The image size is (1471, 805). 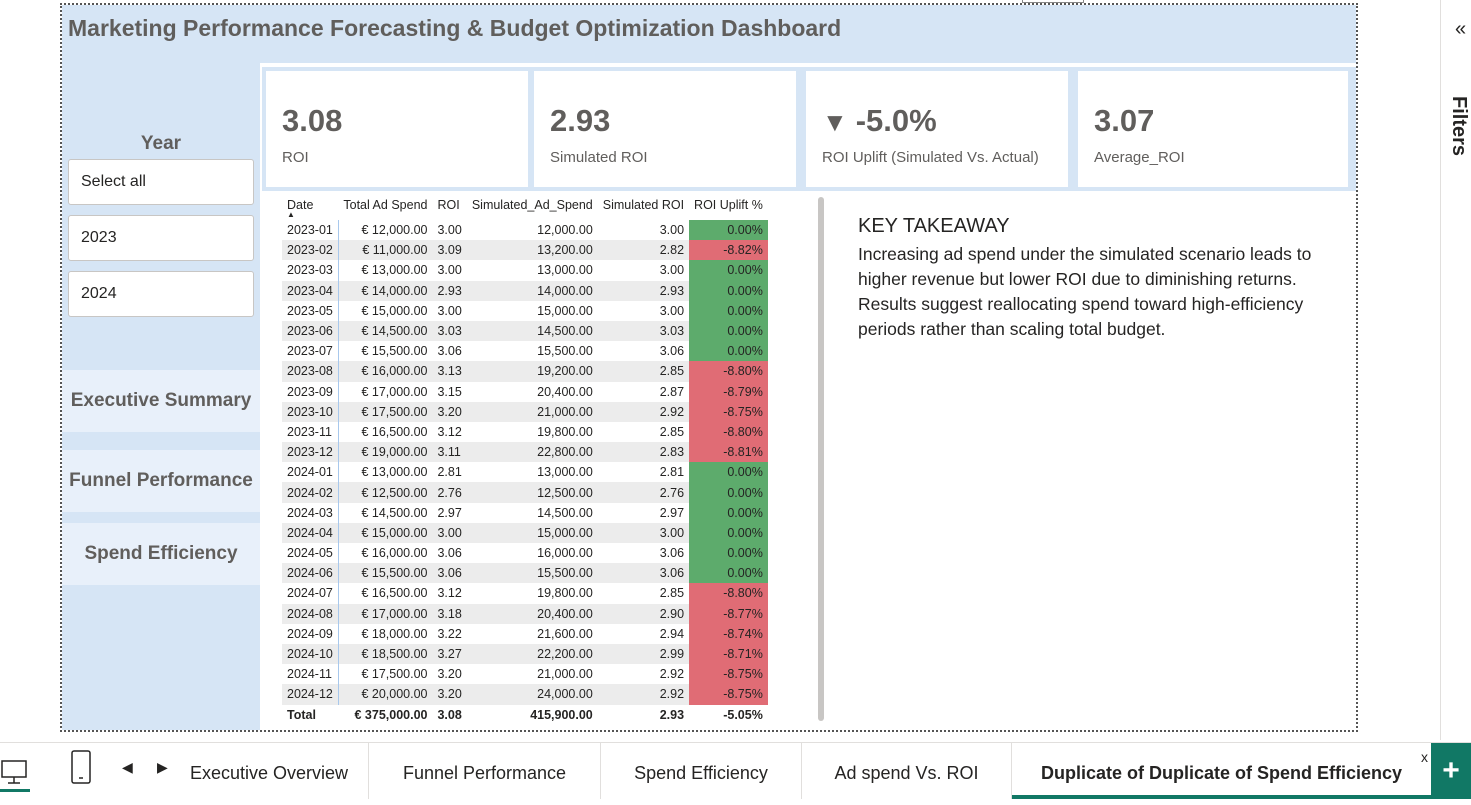 What do you see at coordinates (525, 492) in the screenshot?
I see `table-row: 2024-02 € 12,500.00 2.76 12,500.00 2.76 0.00%` at bounding box center [525, 492].